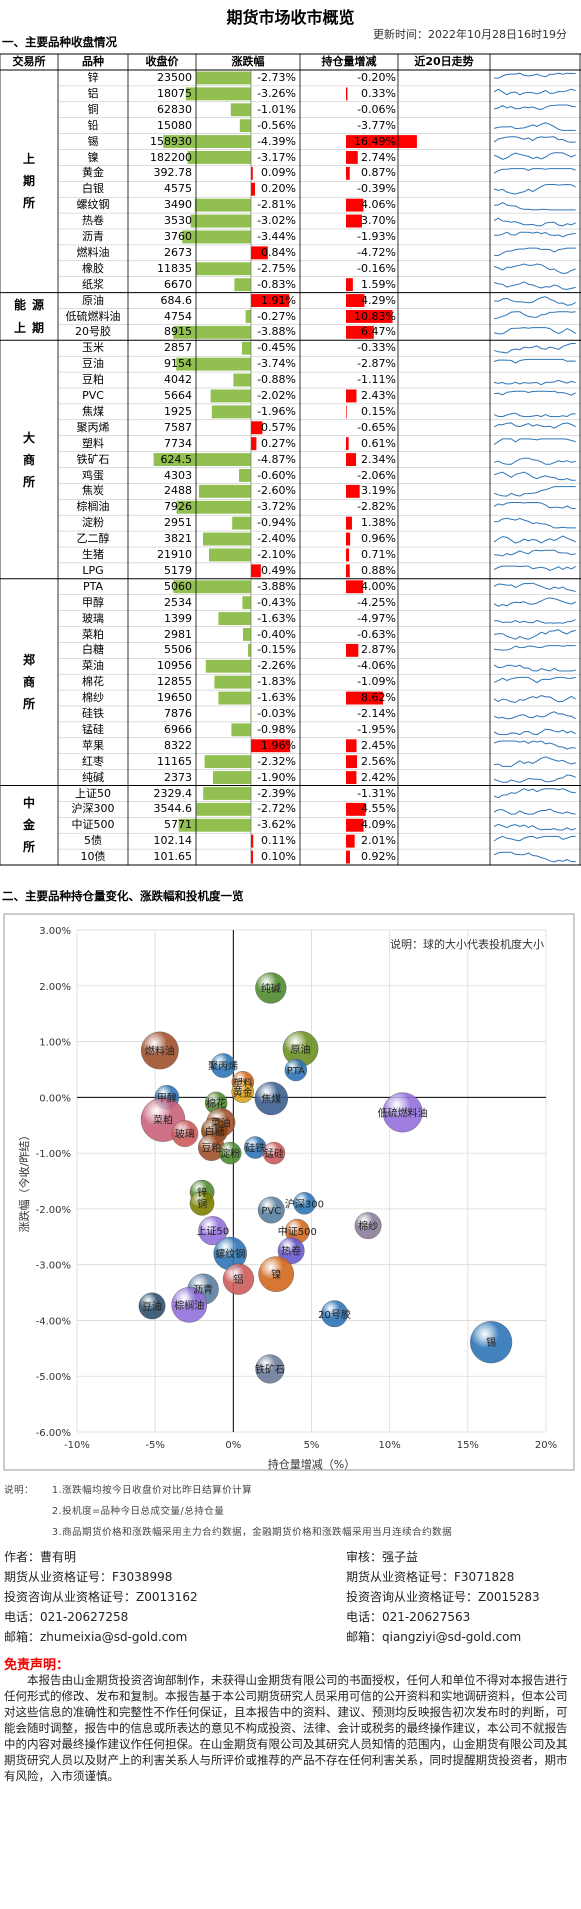  Describe the element at coordinates (434, 1637) in the screenshot. I see `reviewer-email: 邮箱：qiangziyi@sd-gold.com` at that location.